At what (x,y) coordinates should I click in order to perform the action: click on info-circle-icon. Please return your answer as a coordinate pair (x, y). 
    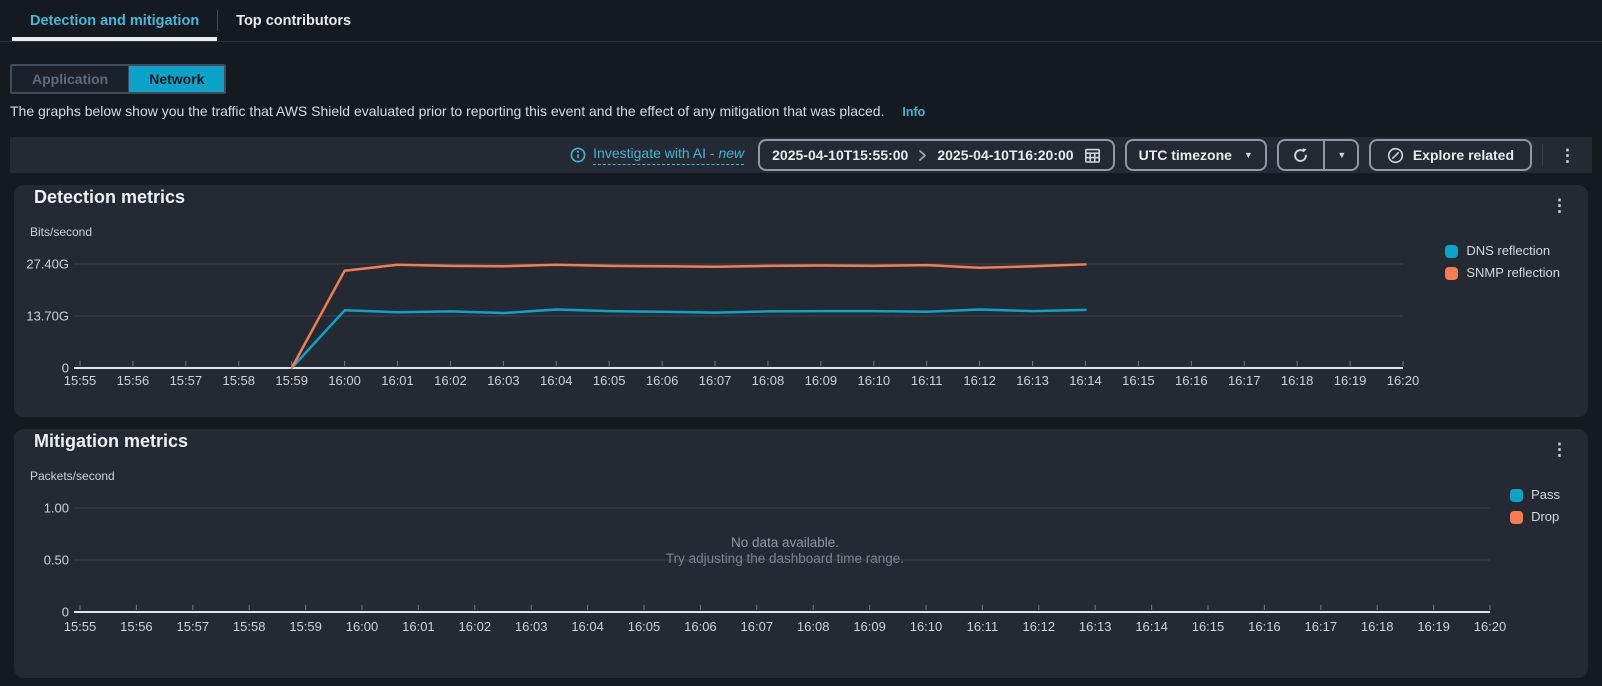
    Looking at the image, I should click on (578, 155).